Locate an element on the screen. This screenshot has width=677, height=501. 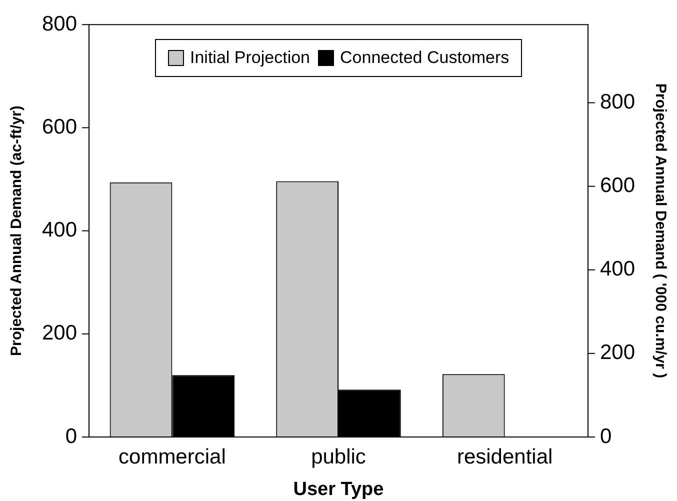
x-tick-label: public is located at coordinates (338, 456).